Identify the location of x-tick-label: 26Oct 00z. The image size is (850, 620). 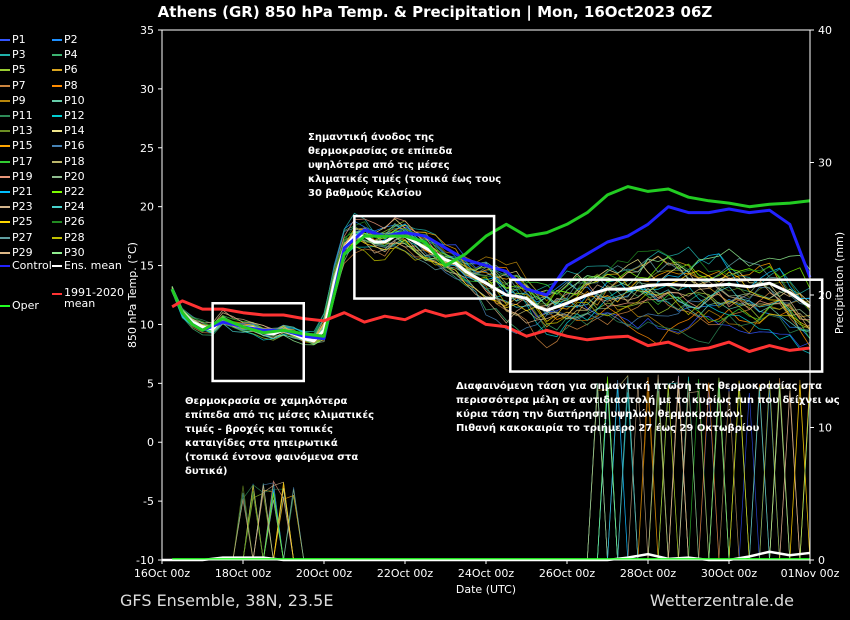
(567, 573).